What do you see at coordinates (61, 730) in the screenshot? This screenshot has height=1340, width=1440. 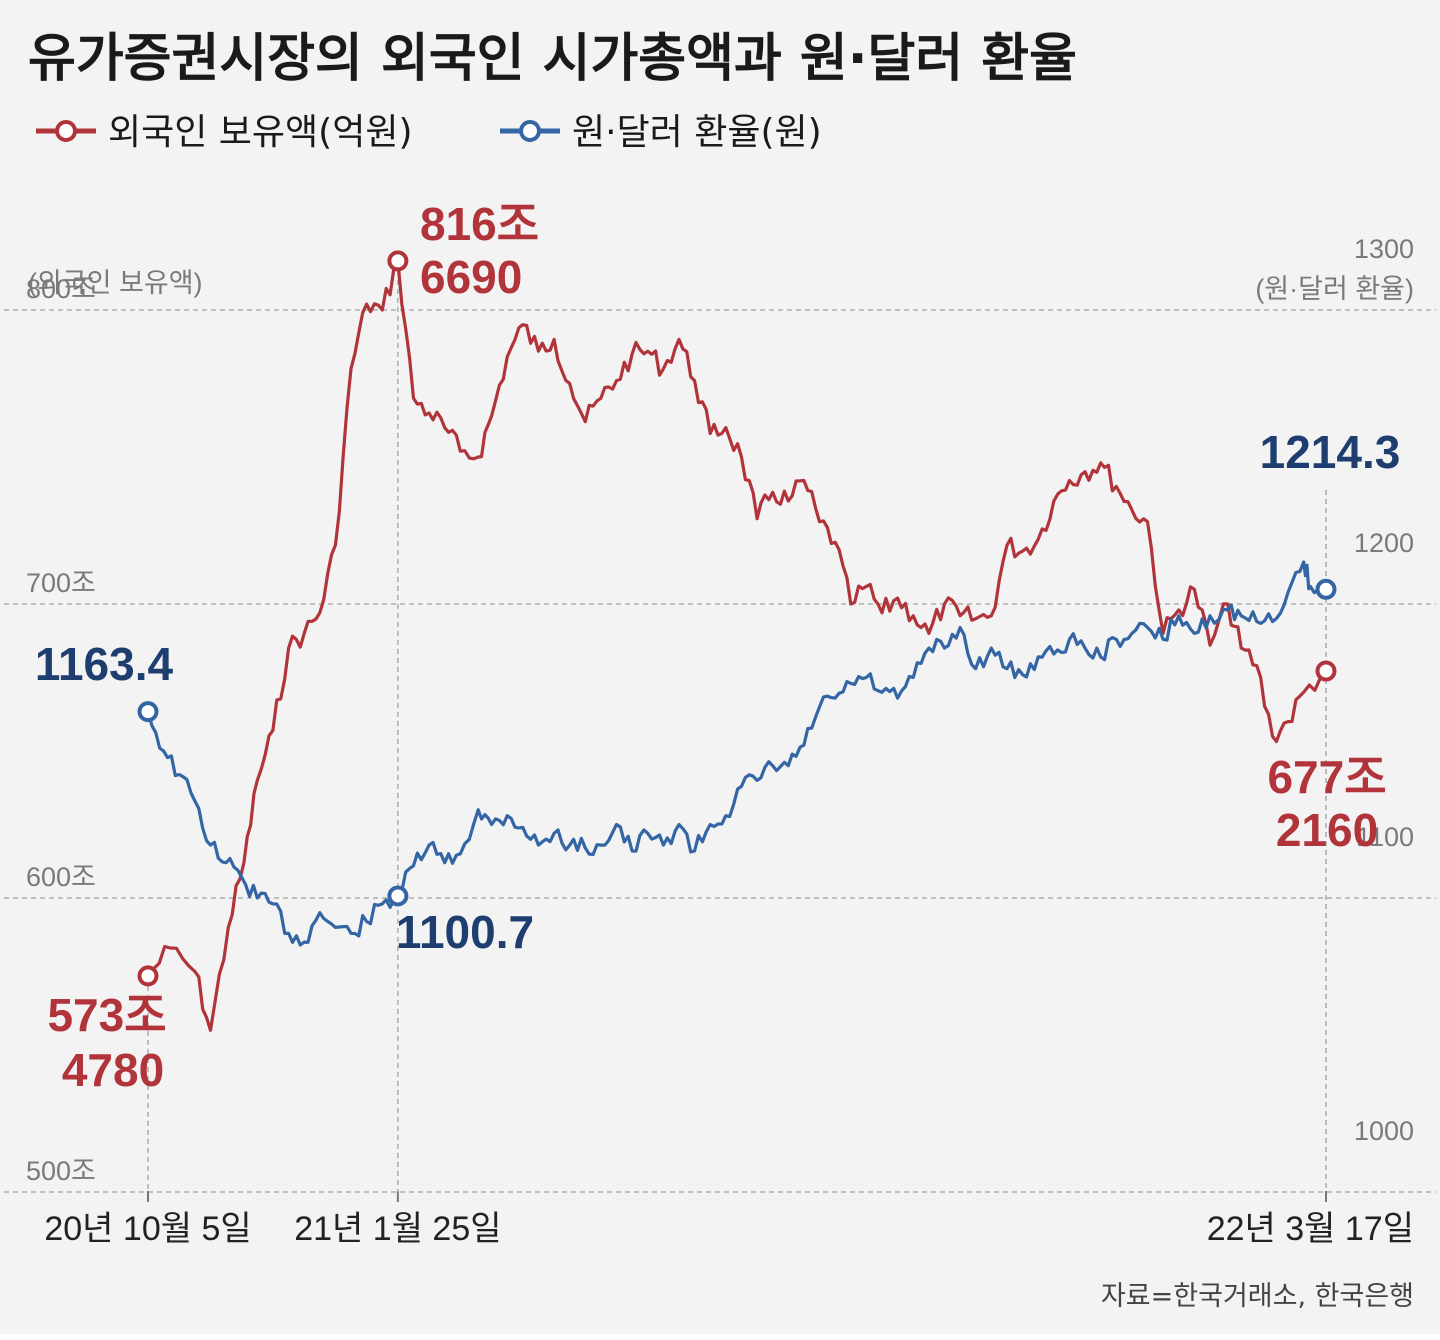 I see `left-axis: 500조 600조 700조 800조` at bounding box center [61, 730].